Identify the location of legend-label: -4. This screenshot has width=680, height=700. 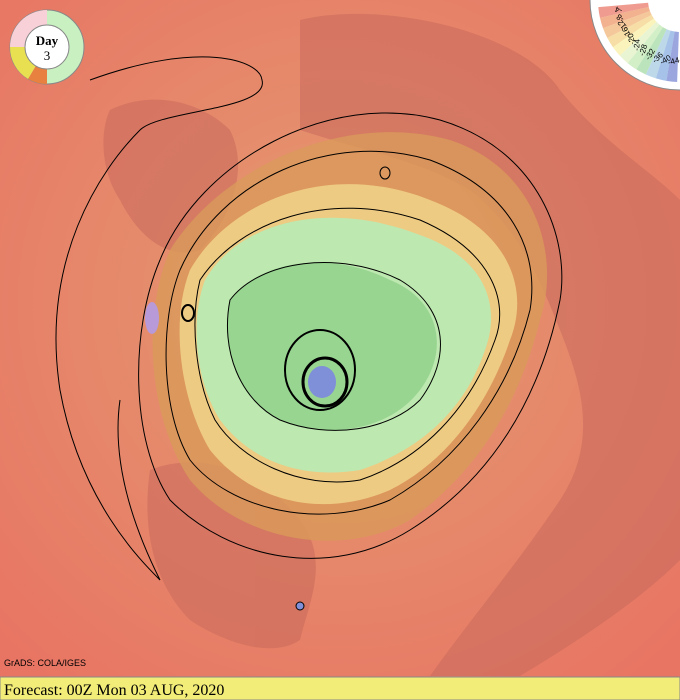
(618, 9).